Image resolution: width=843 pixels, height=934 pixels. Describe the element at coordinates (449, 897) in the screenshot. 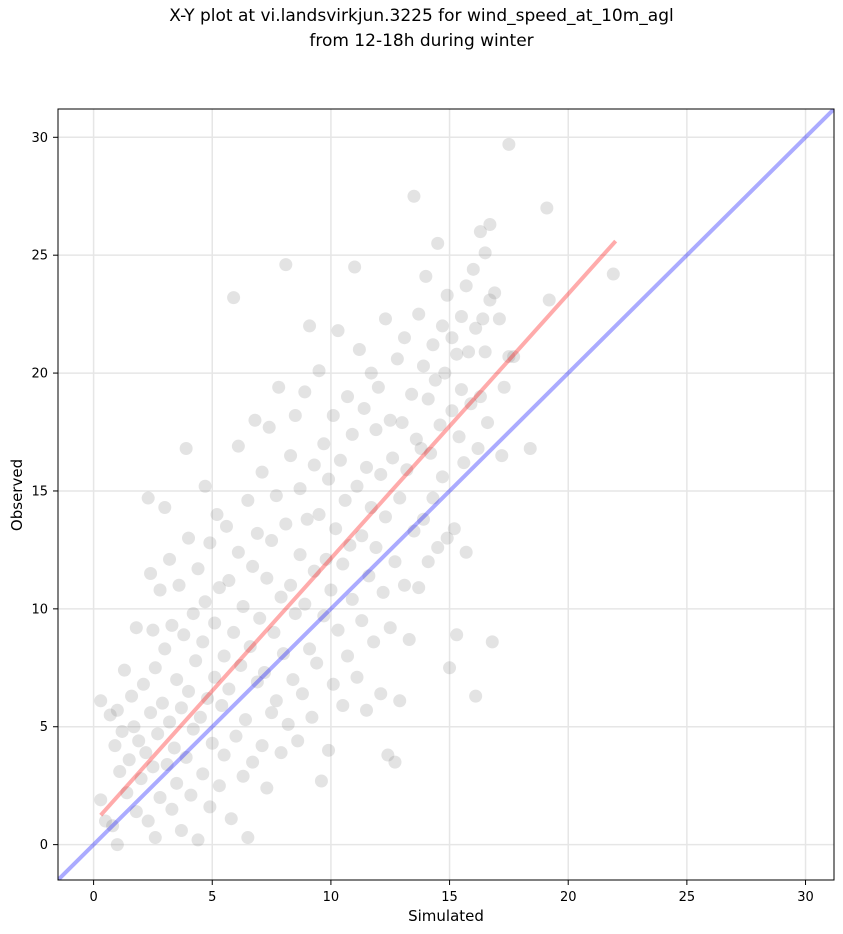

I see `x-tick-label: 15` at that location.